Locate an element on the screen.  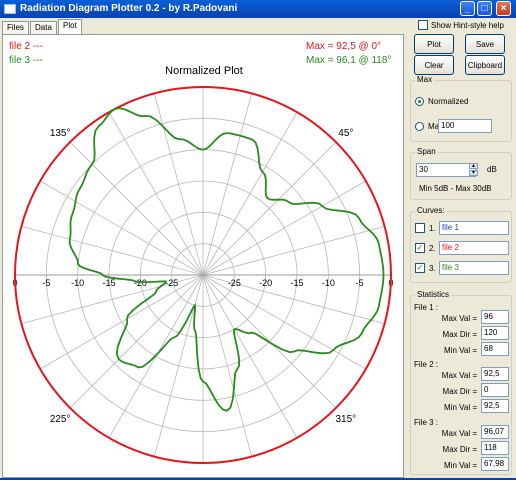
close-button: × is located at coordinates (503, 8).